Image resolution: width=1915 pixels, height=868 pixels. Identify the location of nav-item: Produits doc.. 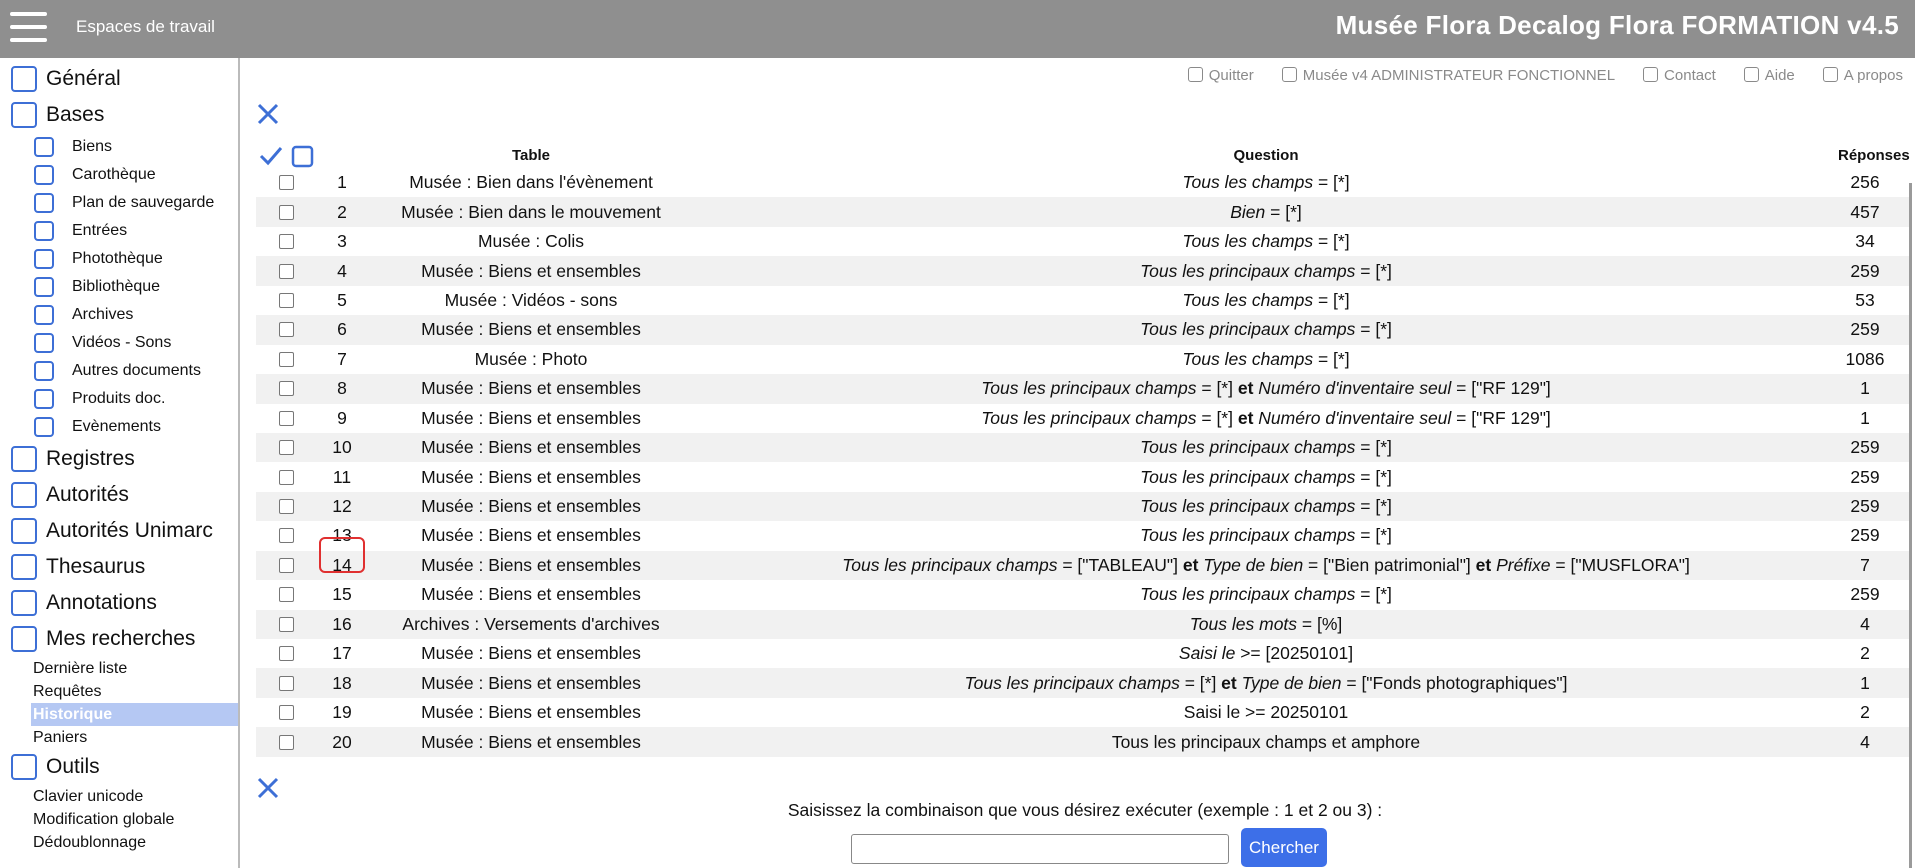
(119, 399).